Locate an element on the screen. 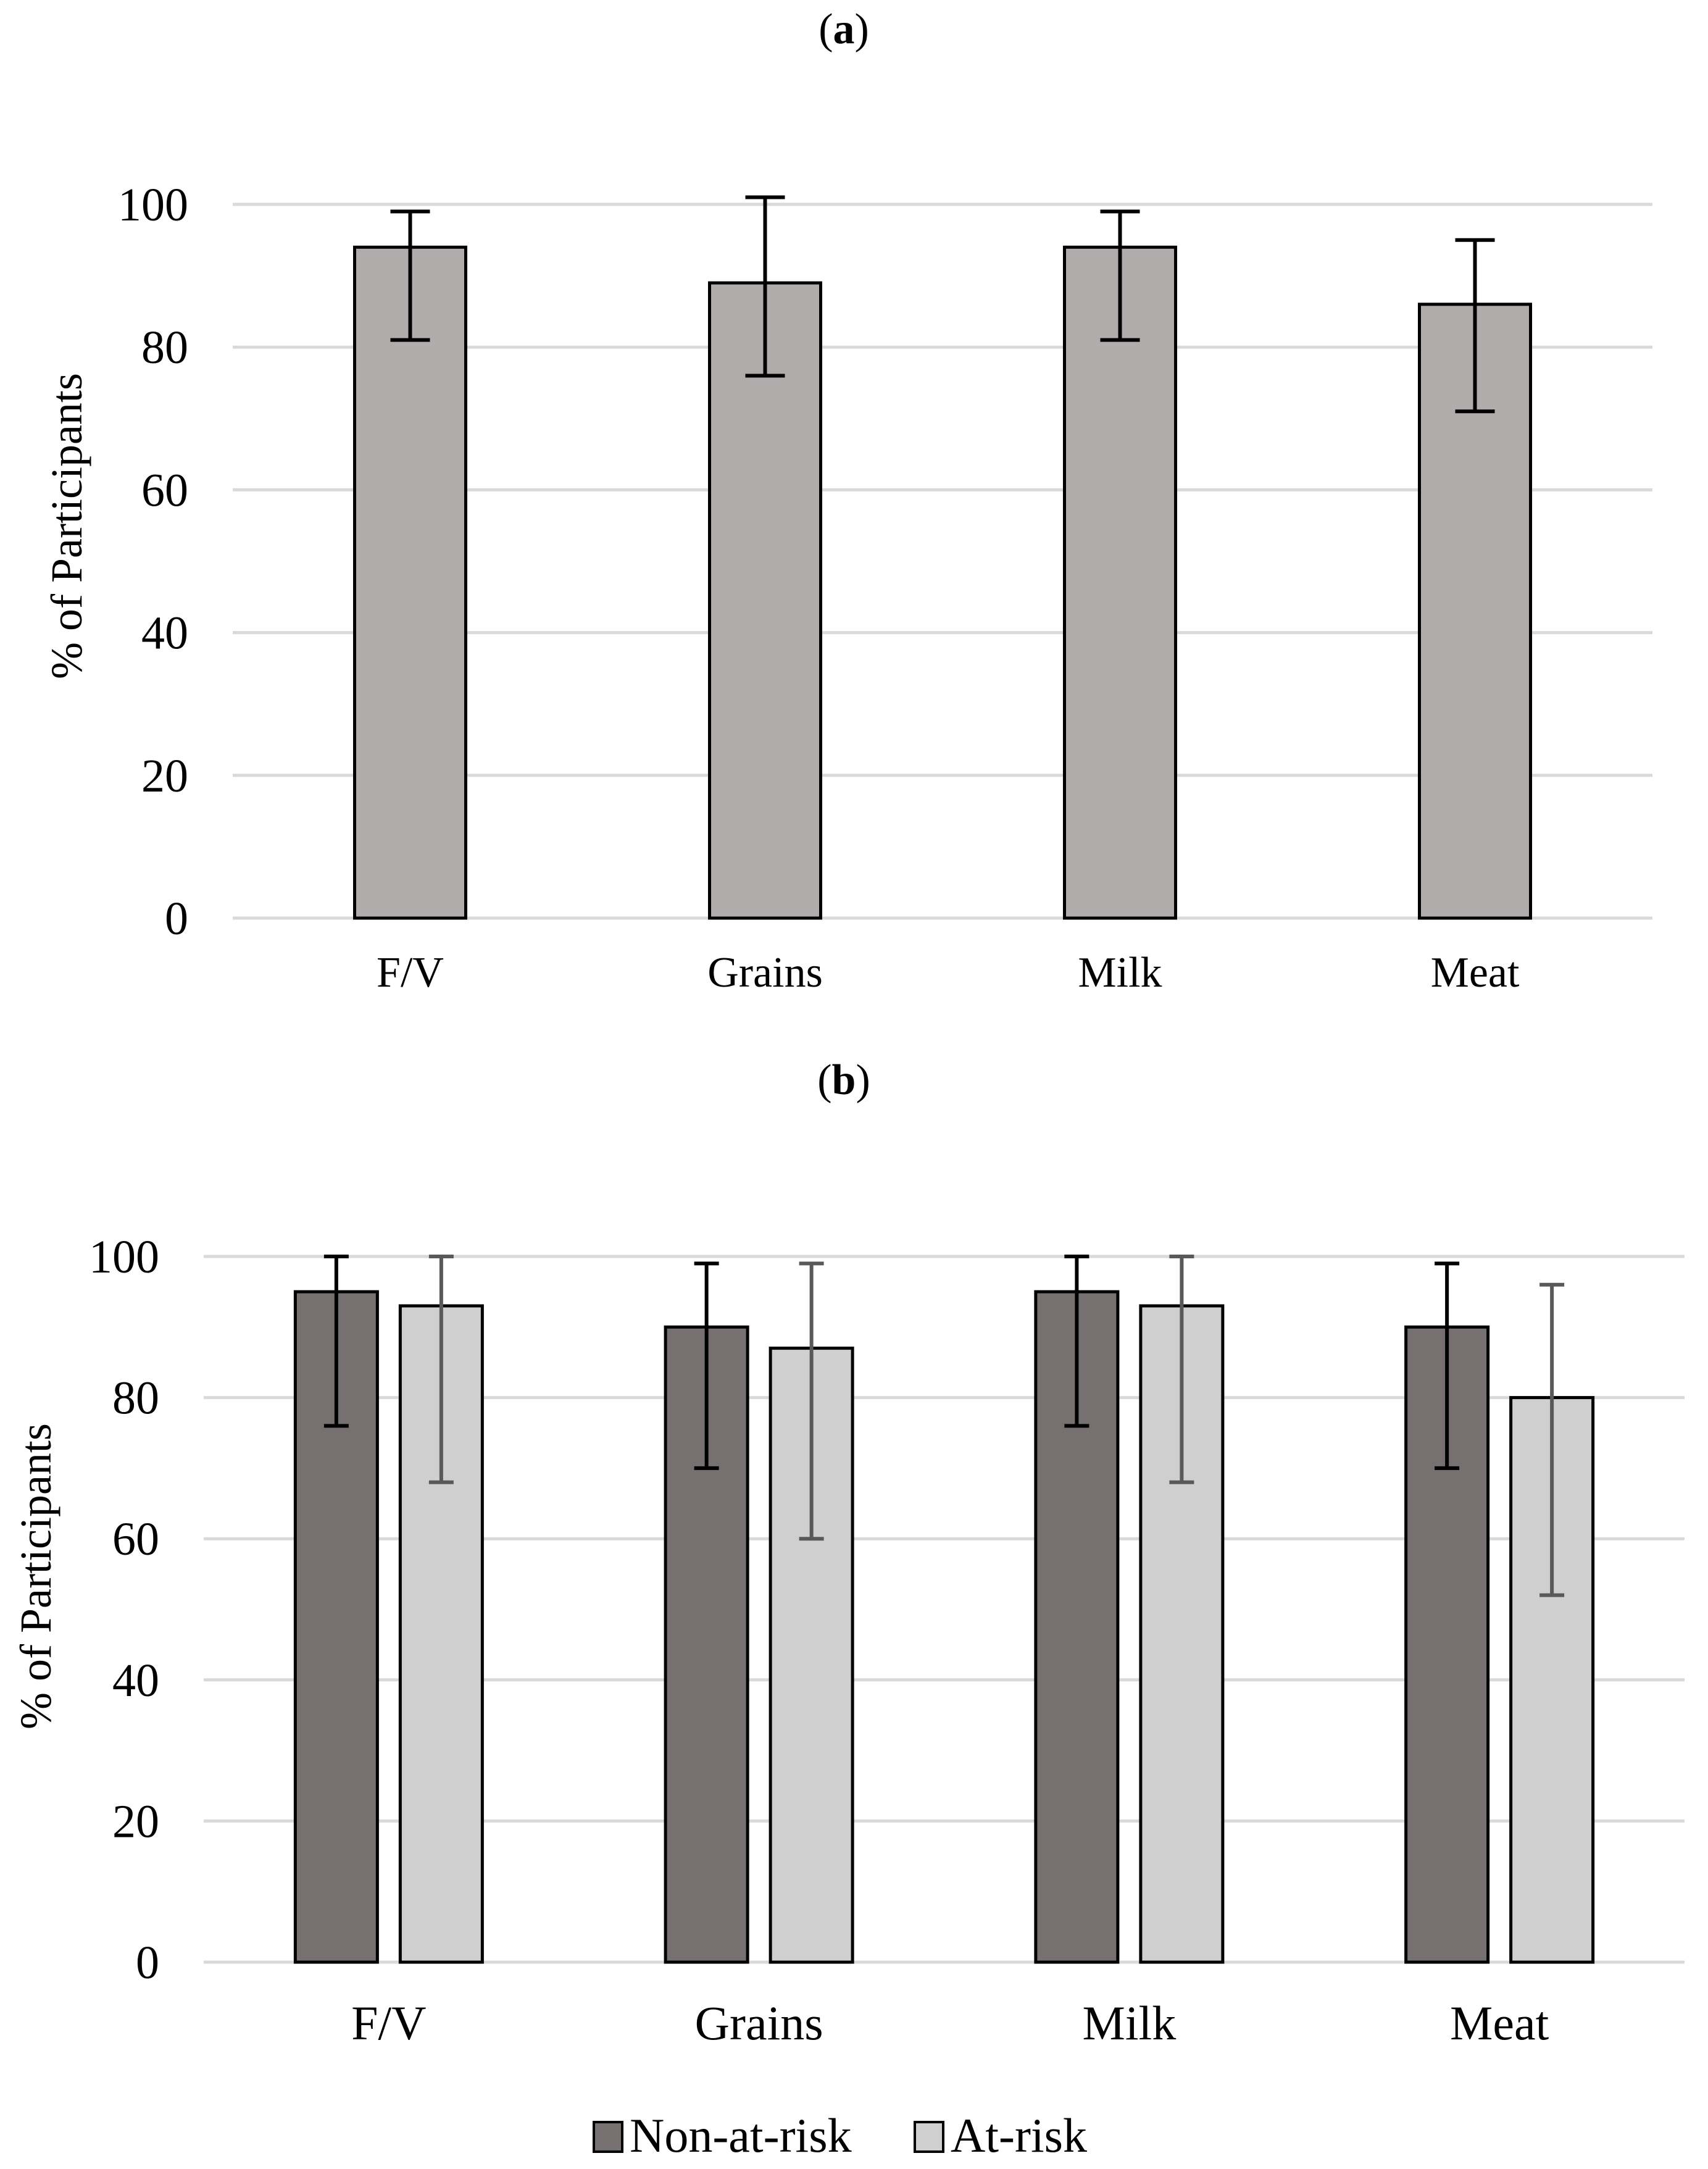 Image resolution: width=1708 pixels, height=2169 pixels. legend-label-non-at-risk: Non-at-risk is located at coordinates (741, 2135).